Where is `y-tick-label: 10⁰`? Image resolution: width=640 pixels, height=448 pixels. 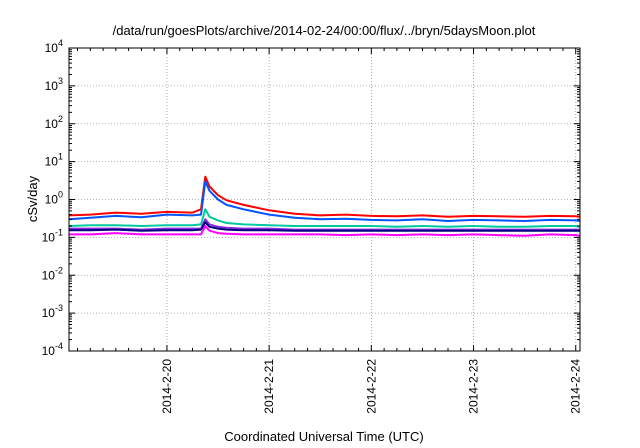
y-tick-label: 10⁰ is located at coordinates (54, 198).